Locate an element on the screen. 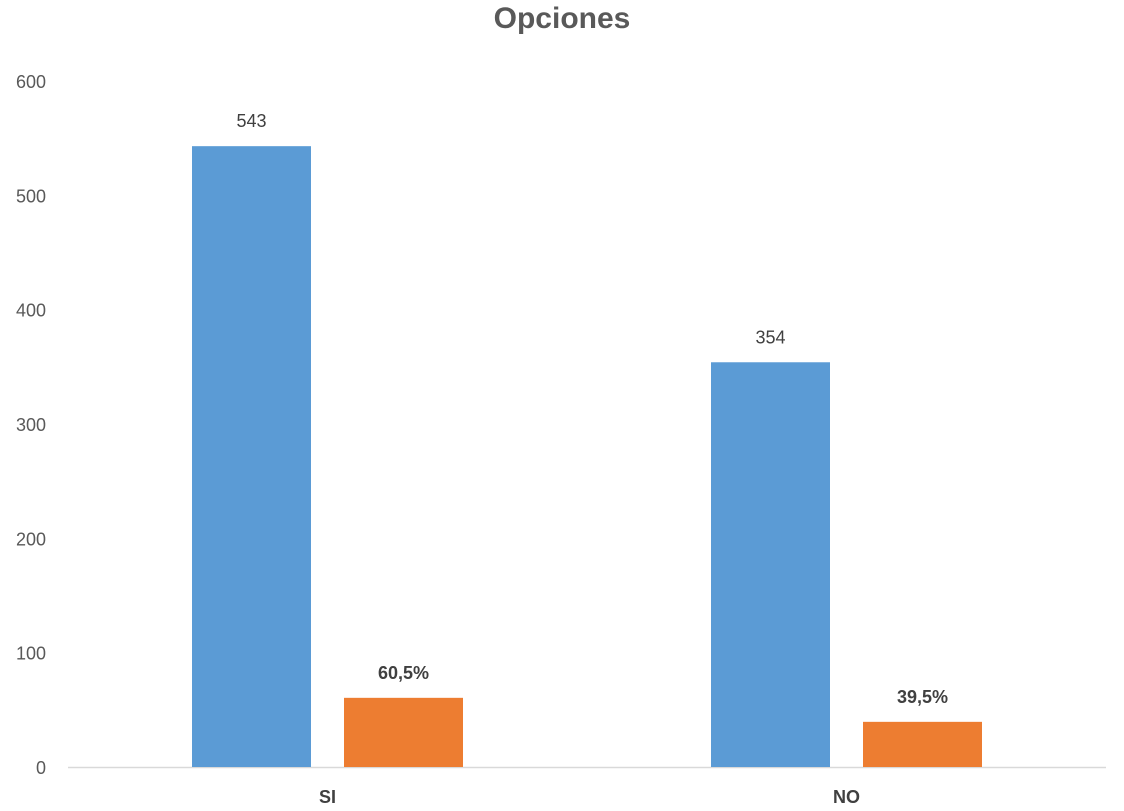 Image resolution: width=1124 pixels, height=811 pixels. bar-data-label: 354 is located at coordinates (770, 337).